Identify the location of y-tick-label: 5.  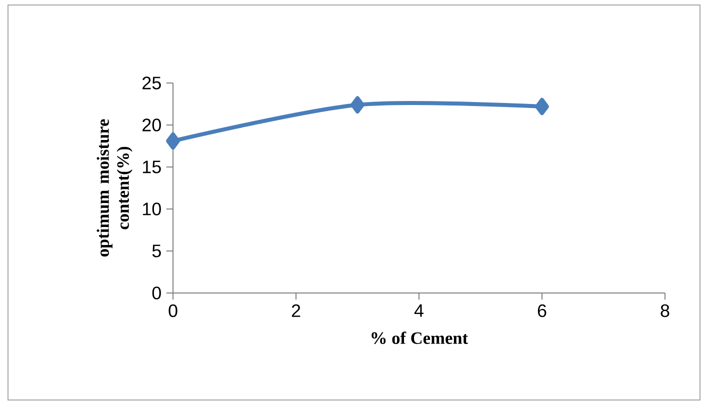
(156, 251).